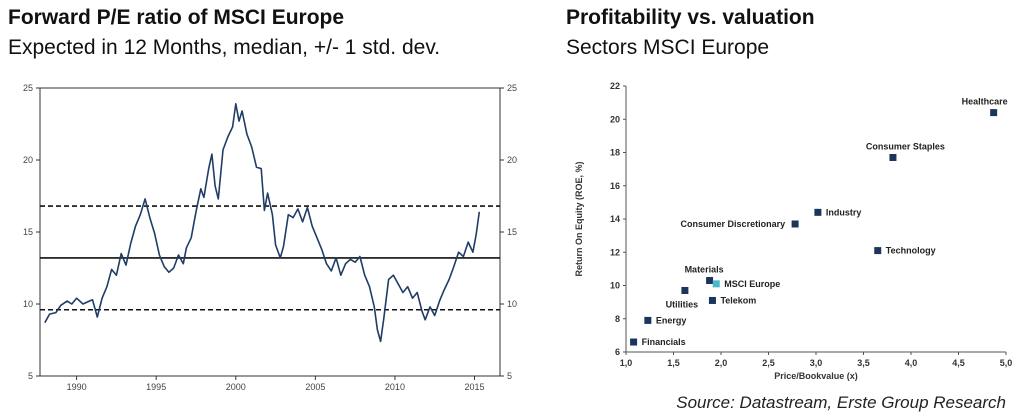 Image resolution: width=1024 pixels, height=419 pixels. I want to click on y-tick-label: 12, so click(615, 252).